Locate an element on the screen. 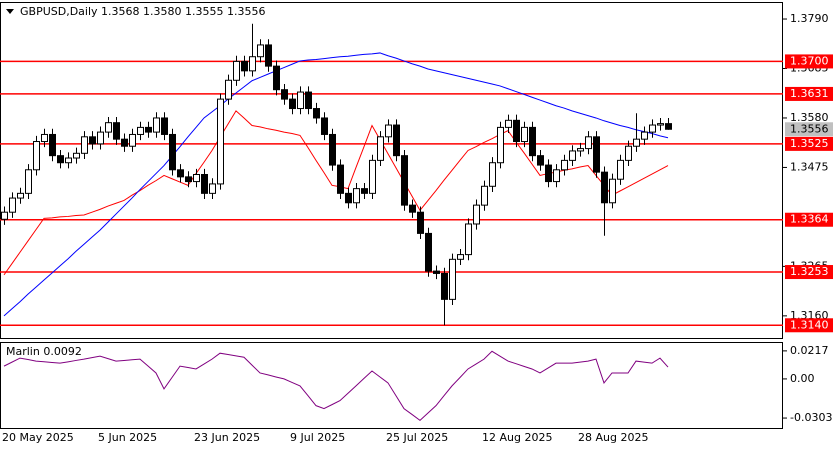 The width and height of the screenshot is (840, 450). x-tick-label: 5 Jun 2025 is located at coordinates (127, 437).